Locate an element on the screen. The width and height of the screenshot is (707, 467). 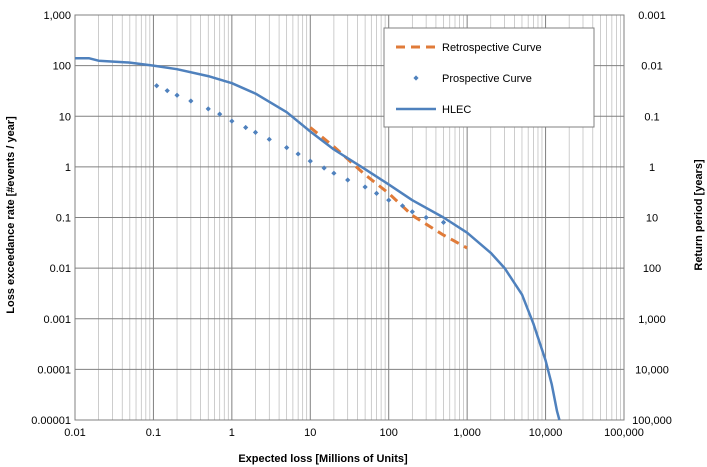
legend-label: Prospective Curve is located at coordinates (487, 79).